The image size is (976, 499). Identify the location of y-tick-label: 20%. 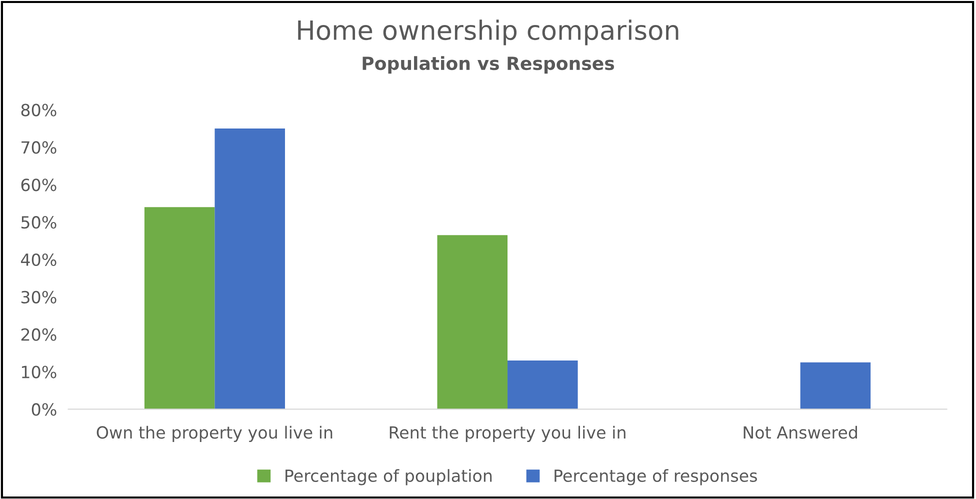
(38, 334).